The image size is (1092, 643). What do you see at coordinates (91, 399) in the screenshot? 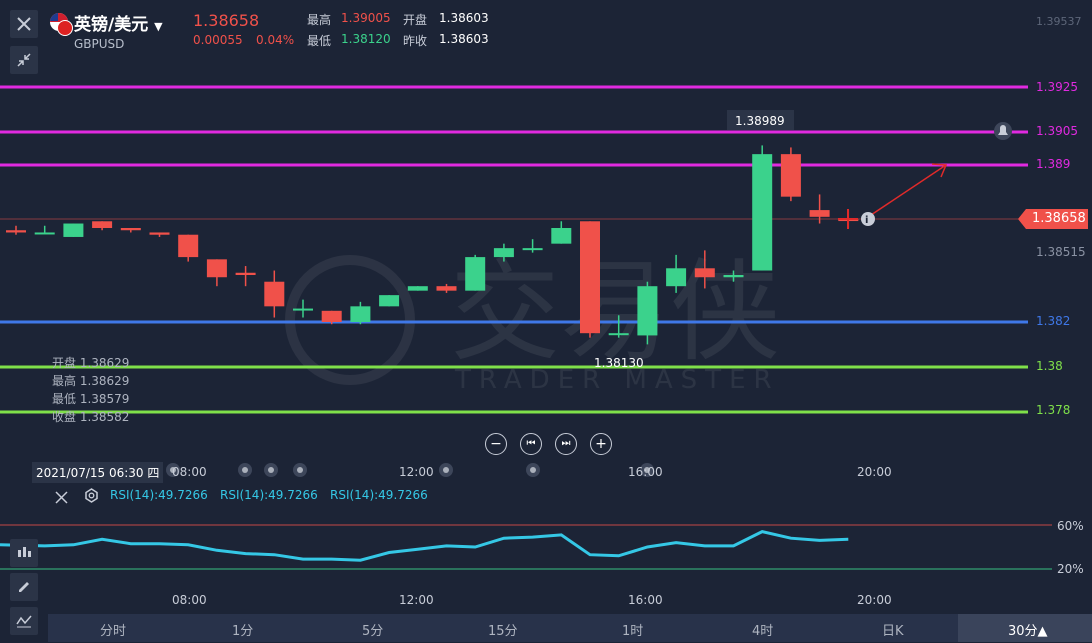
I see `ohlc-low: 最低 1.38579` at bounding box center [91, 399].